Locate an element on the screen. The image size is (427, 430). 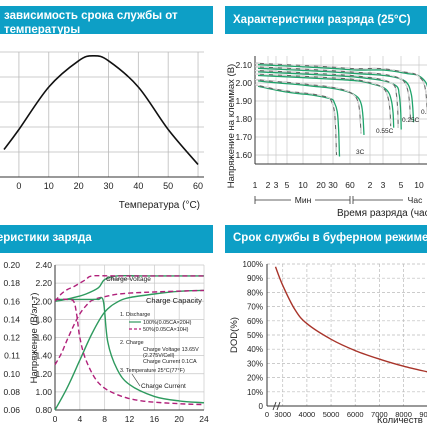
discharge-range-min: Мин is located at coordinates (303, 200).